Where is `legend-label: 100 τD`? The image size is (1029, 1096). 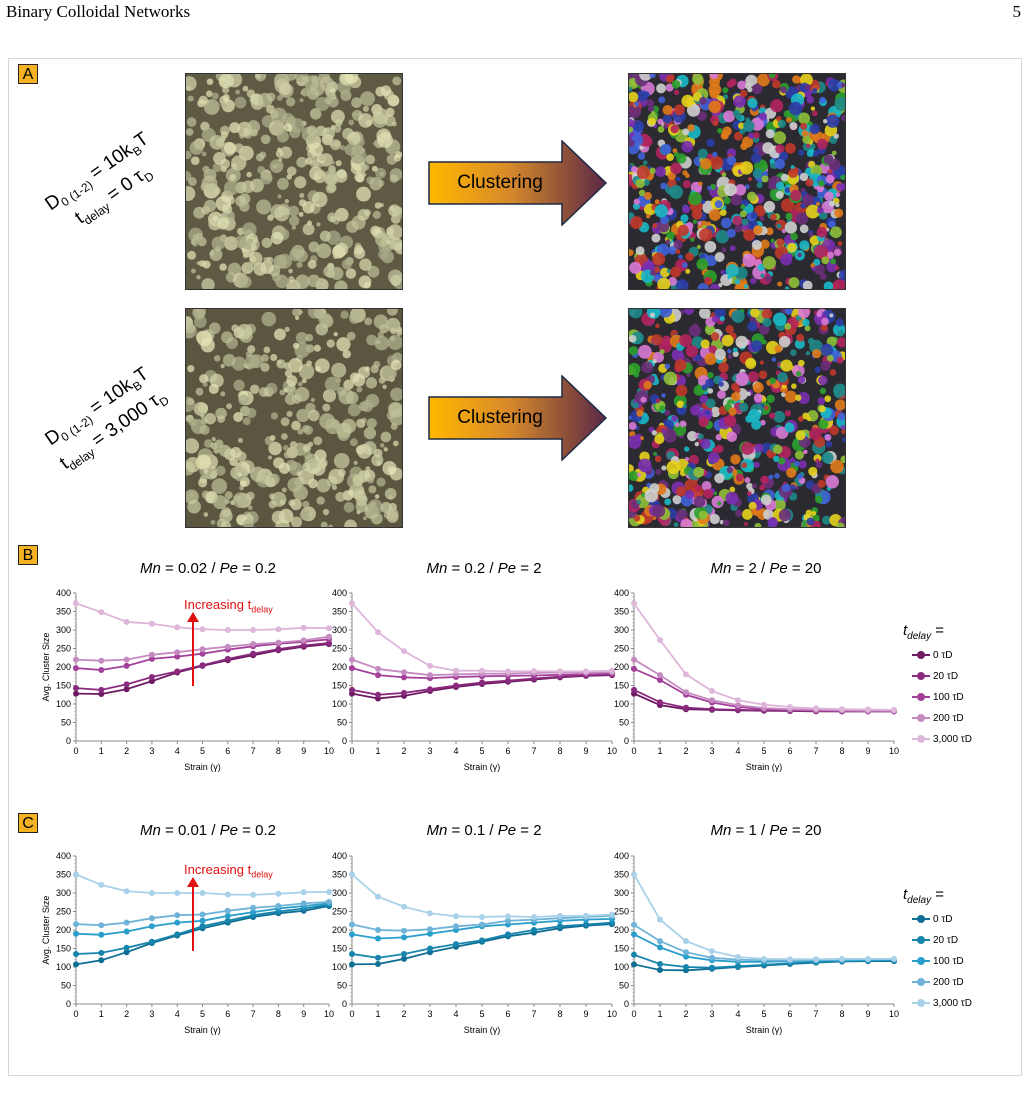
legend-label: 100 τD is located at coordinates (948, 961).